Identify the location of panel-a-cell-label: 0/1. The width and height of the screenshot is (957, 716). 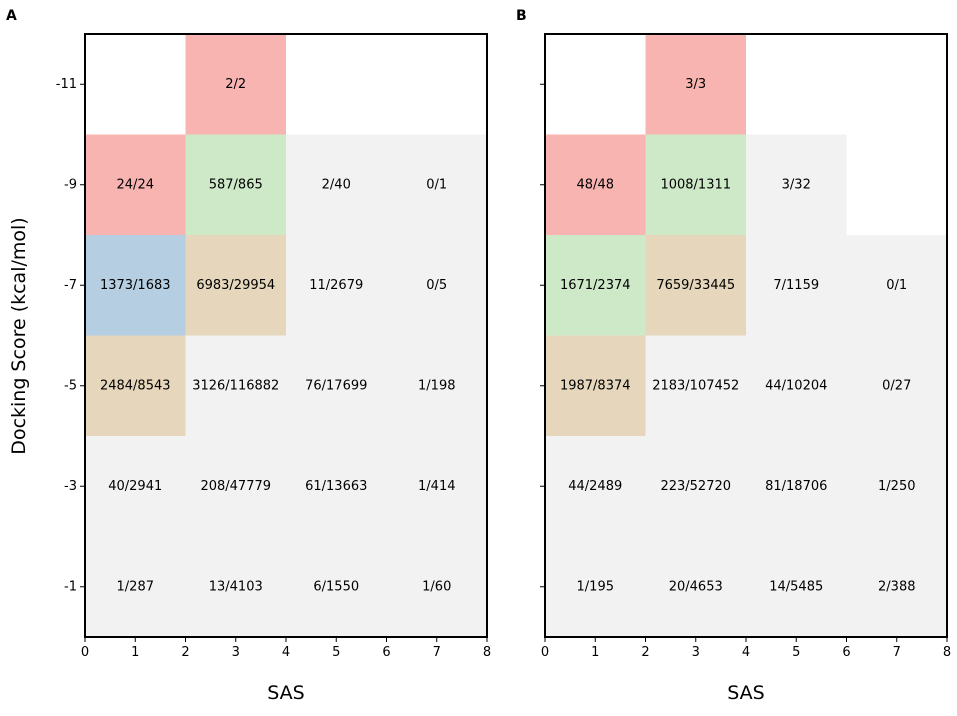
(436, 184).